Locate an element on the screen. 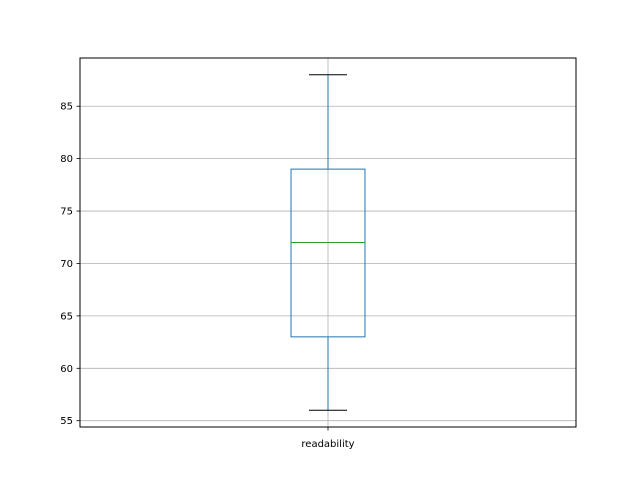 The height and width of the screenshot is (480, 640). y-tick-label: 80 is located at coordinates (66, 159).